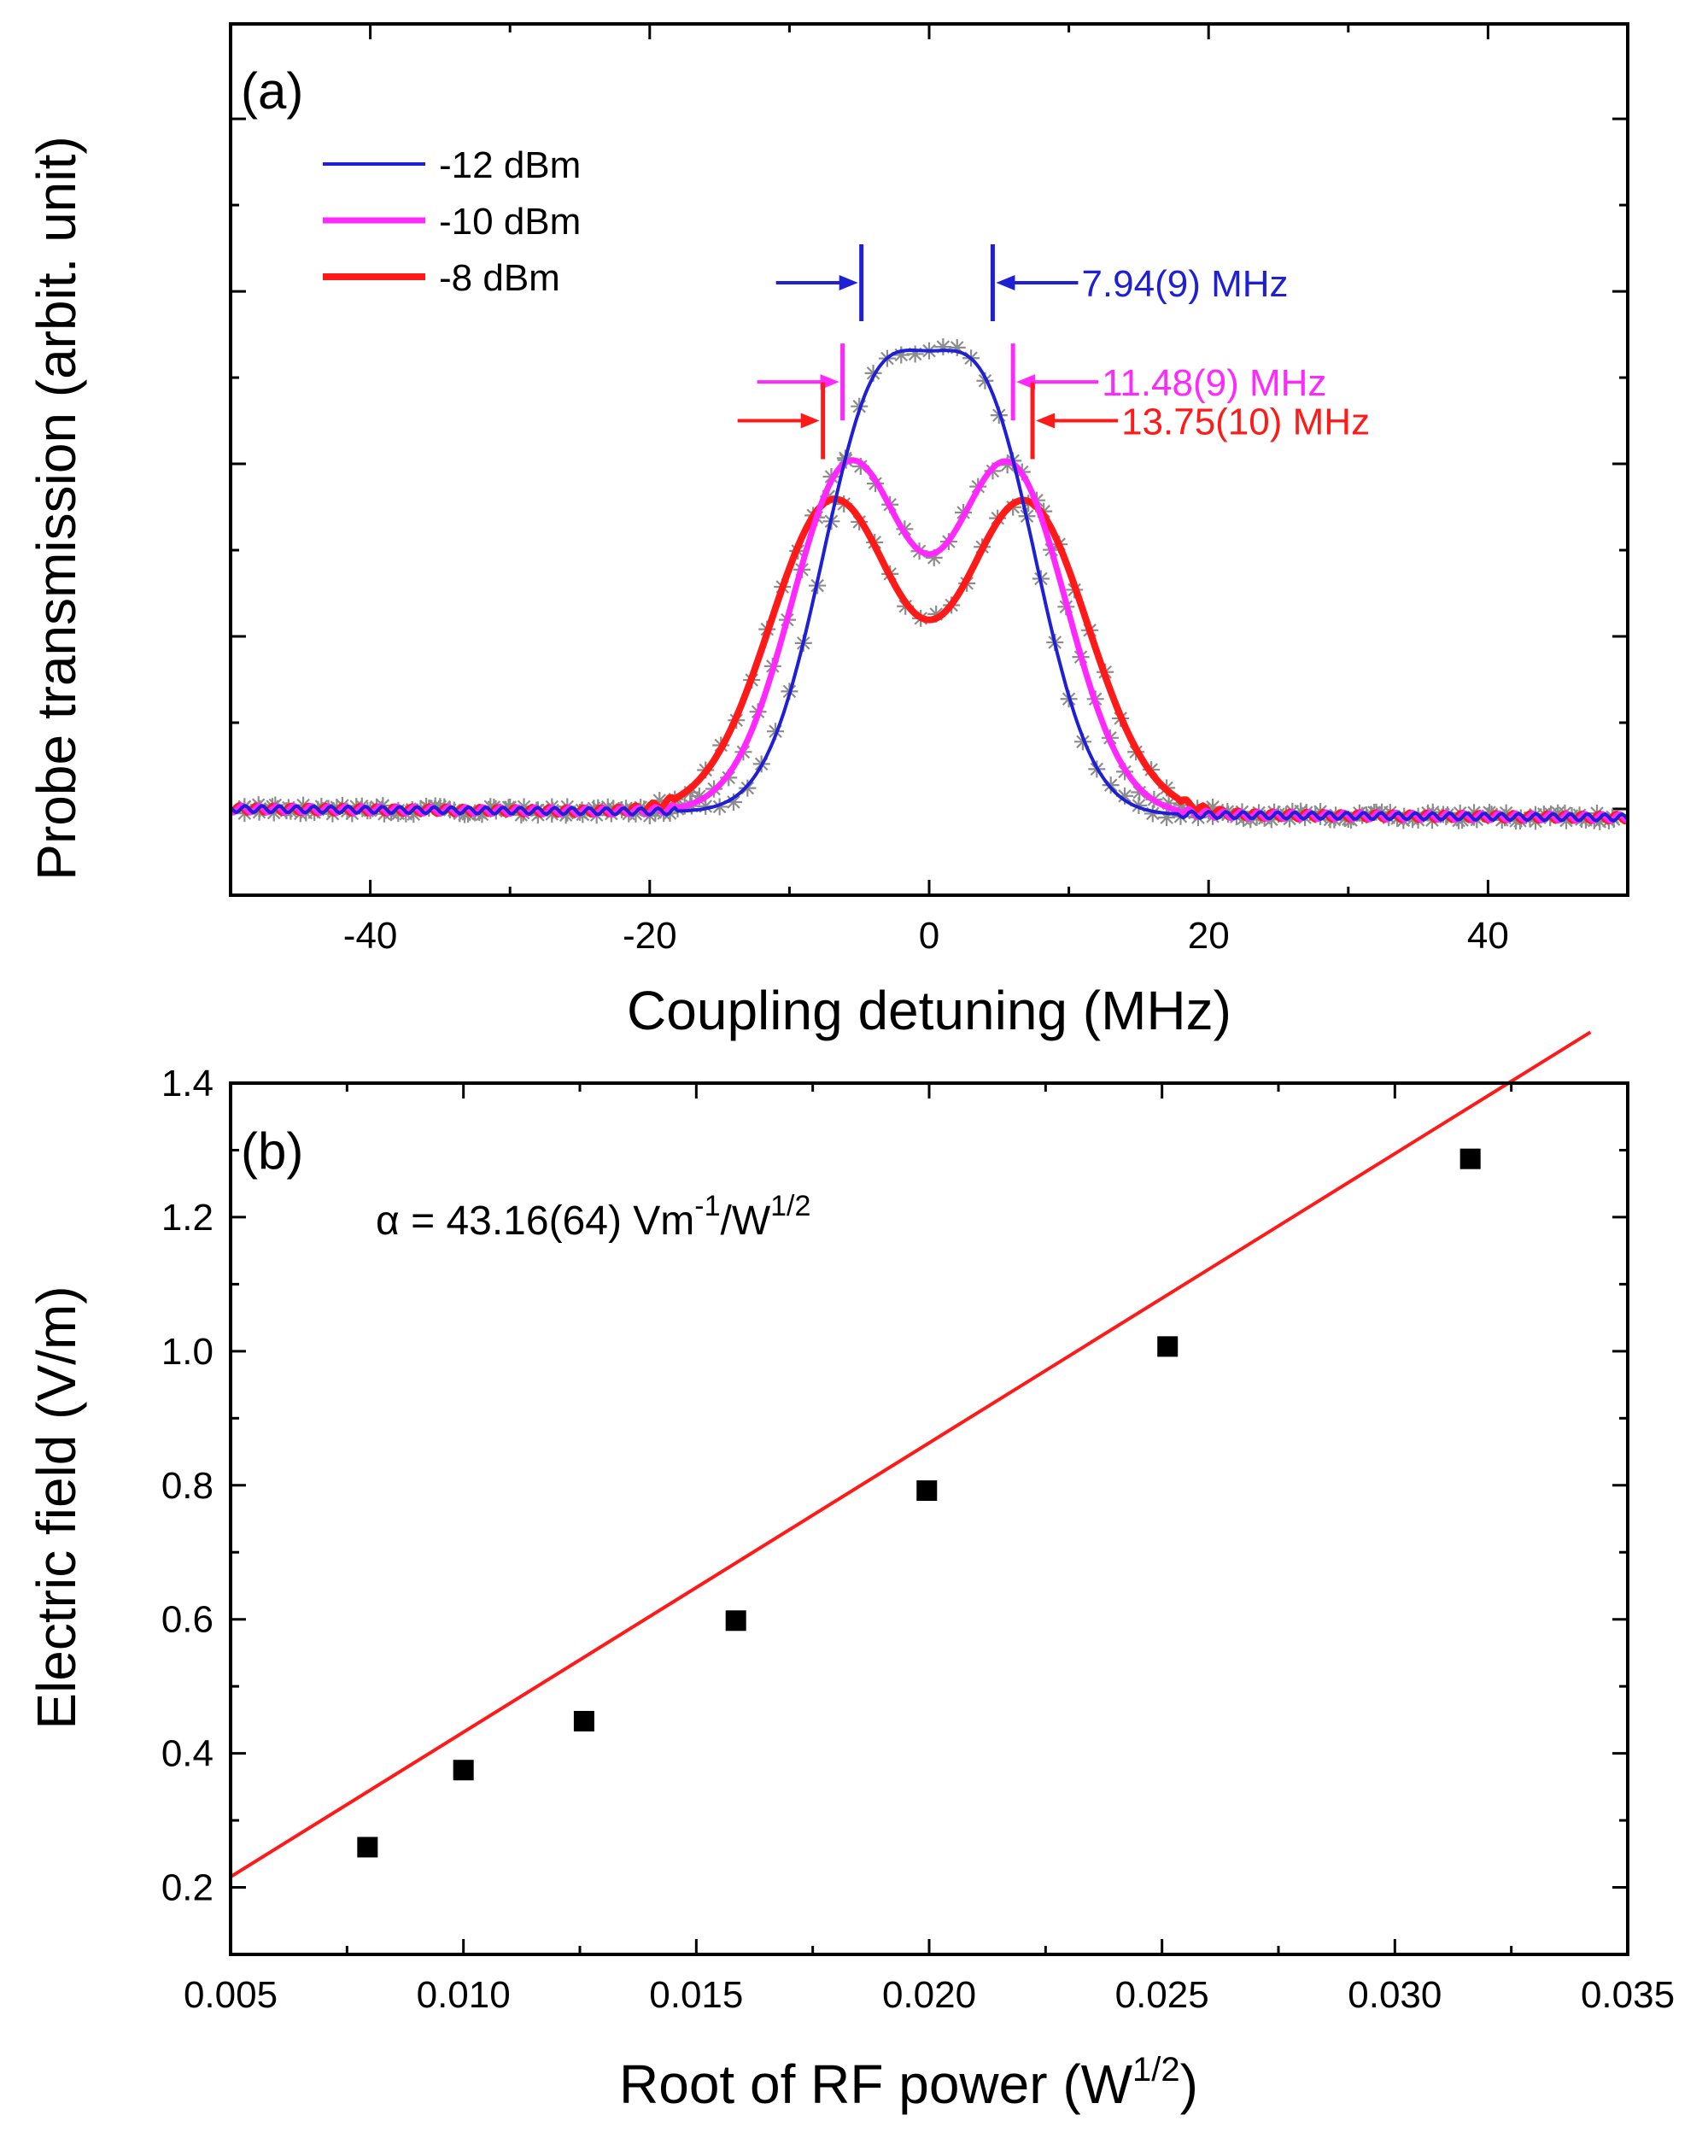 The width and height of the screenshot is (1708, 2156). What do you see at coordinates (1156, 2070) in the screenshot?
I see `panel-b-xlabel-sup: 1/2` at bounding box center [1156, 2070].